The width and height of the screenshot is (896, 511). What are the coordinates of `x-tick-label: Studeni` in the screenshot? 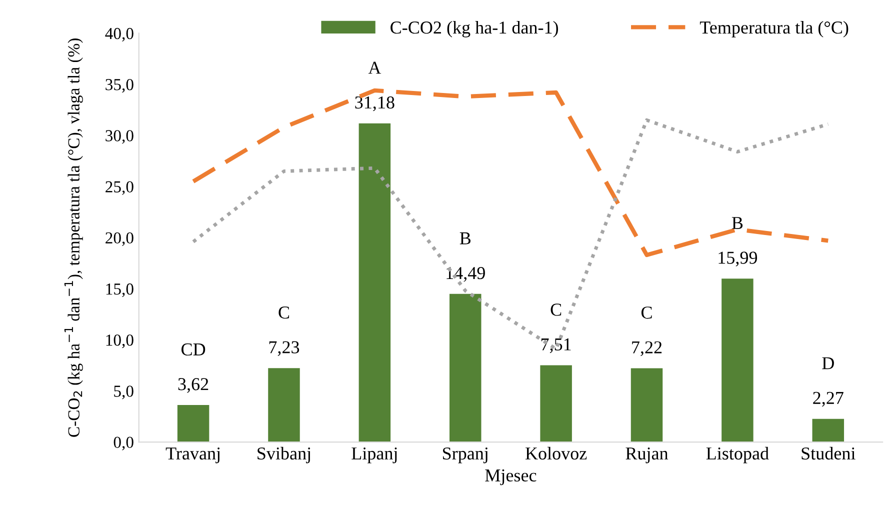 It's located at (829, 453).